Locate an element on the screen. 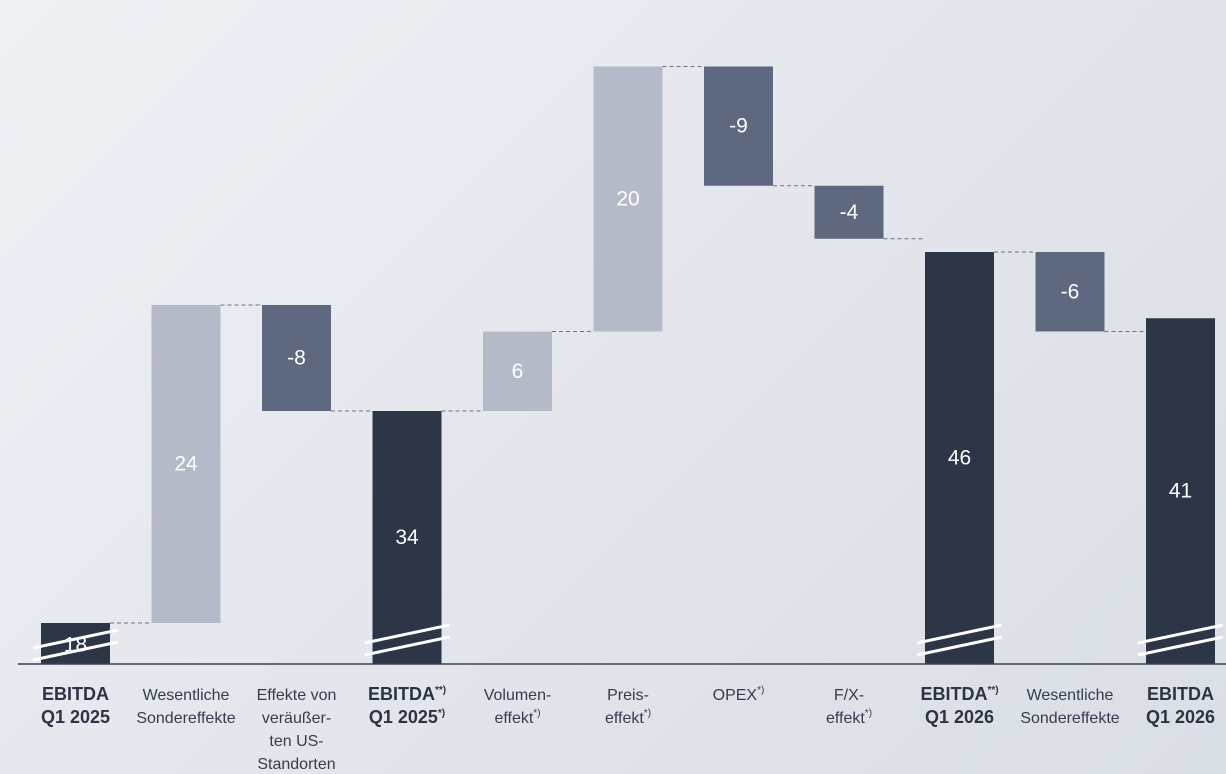 Image resolution: width=1226 pixels, height=774 pixels. category-label-3-line-3: ten US- is located at coordinates (296, 741).